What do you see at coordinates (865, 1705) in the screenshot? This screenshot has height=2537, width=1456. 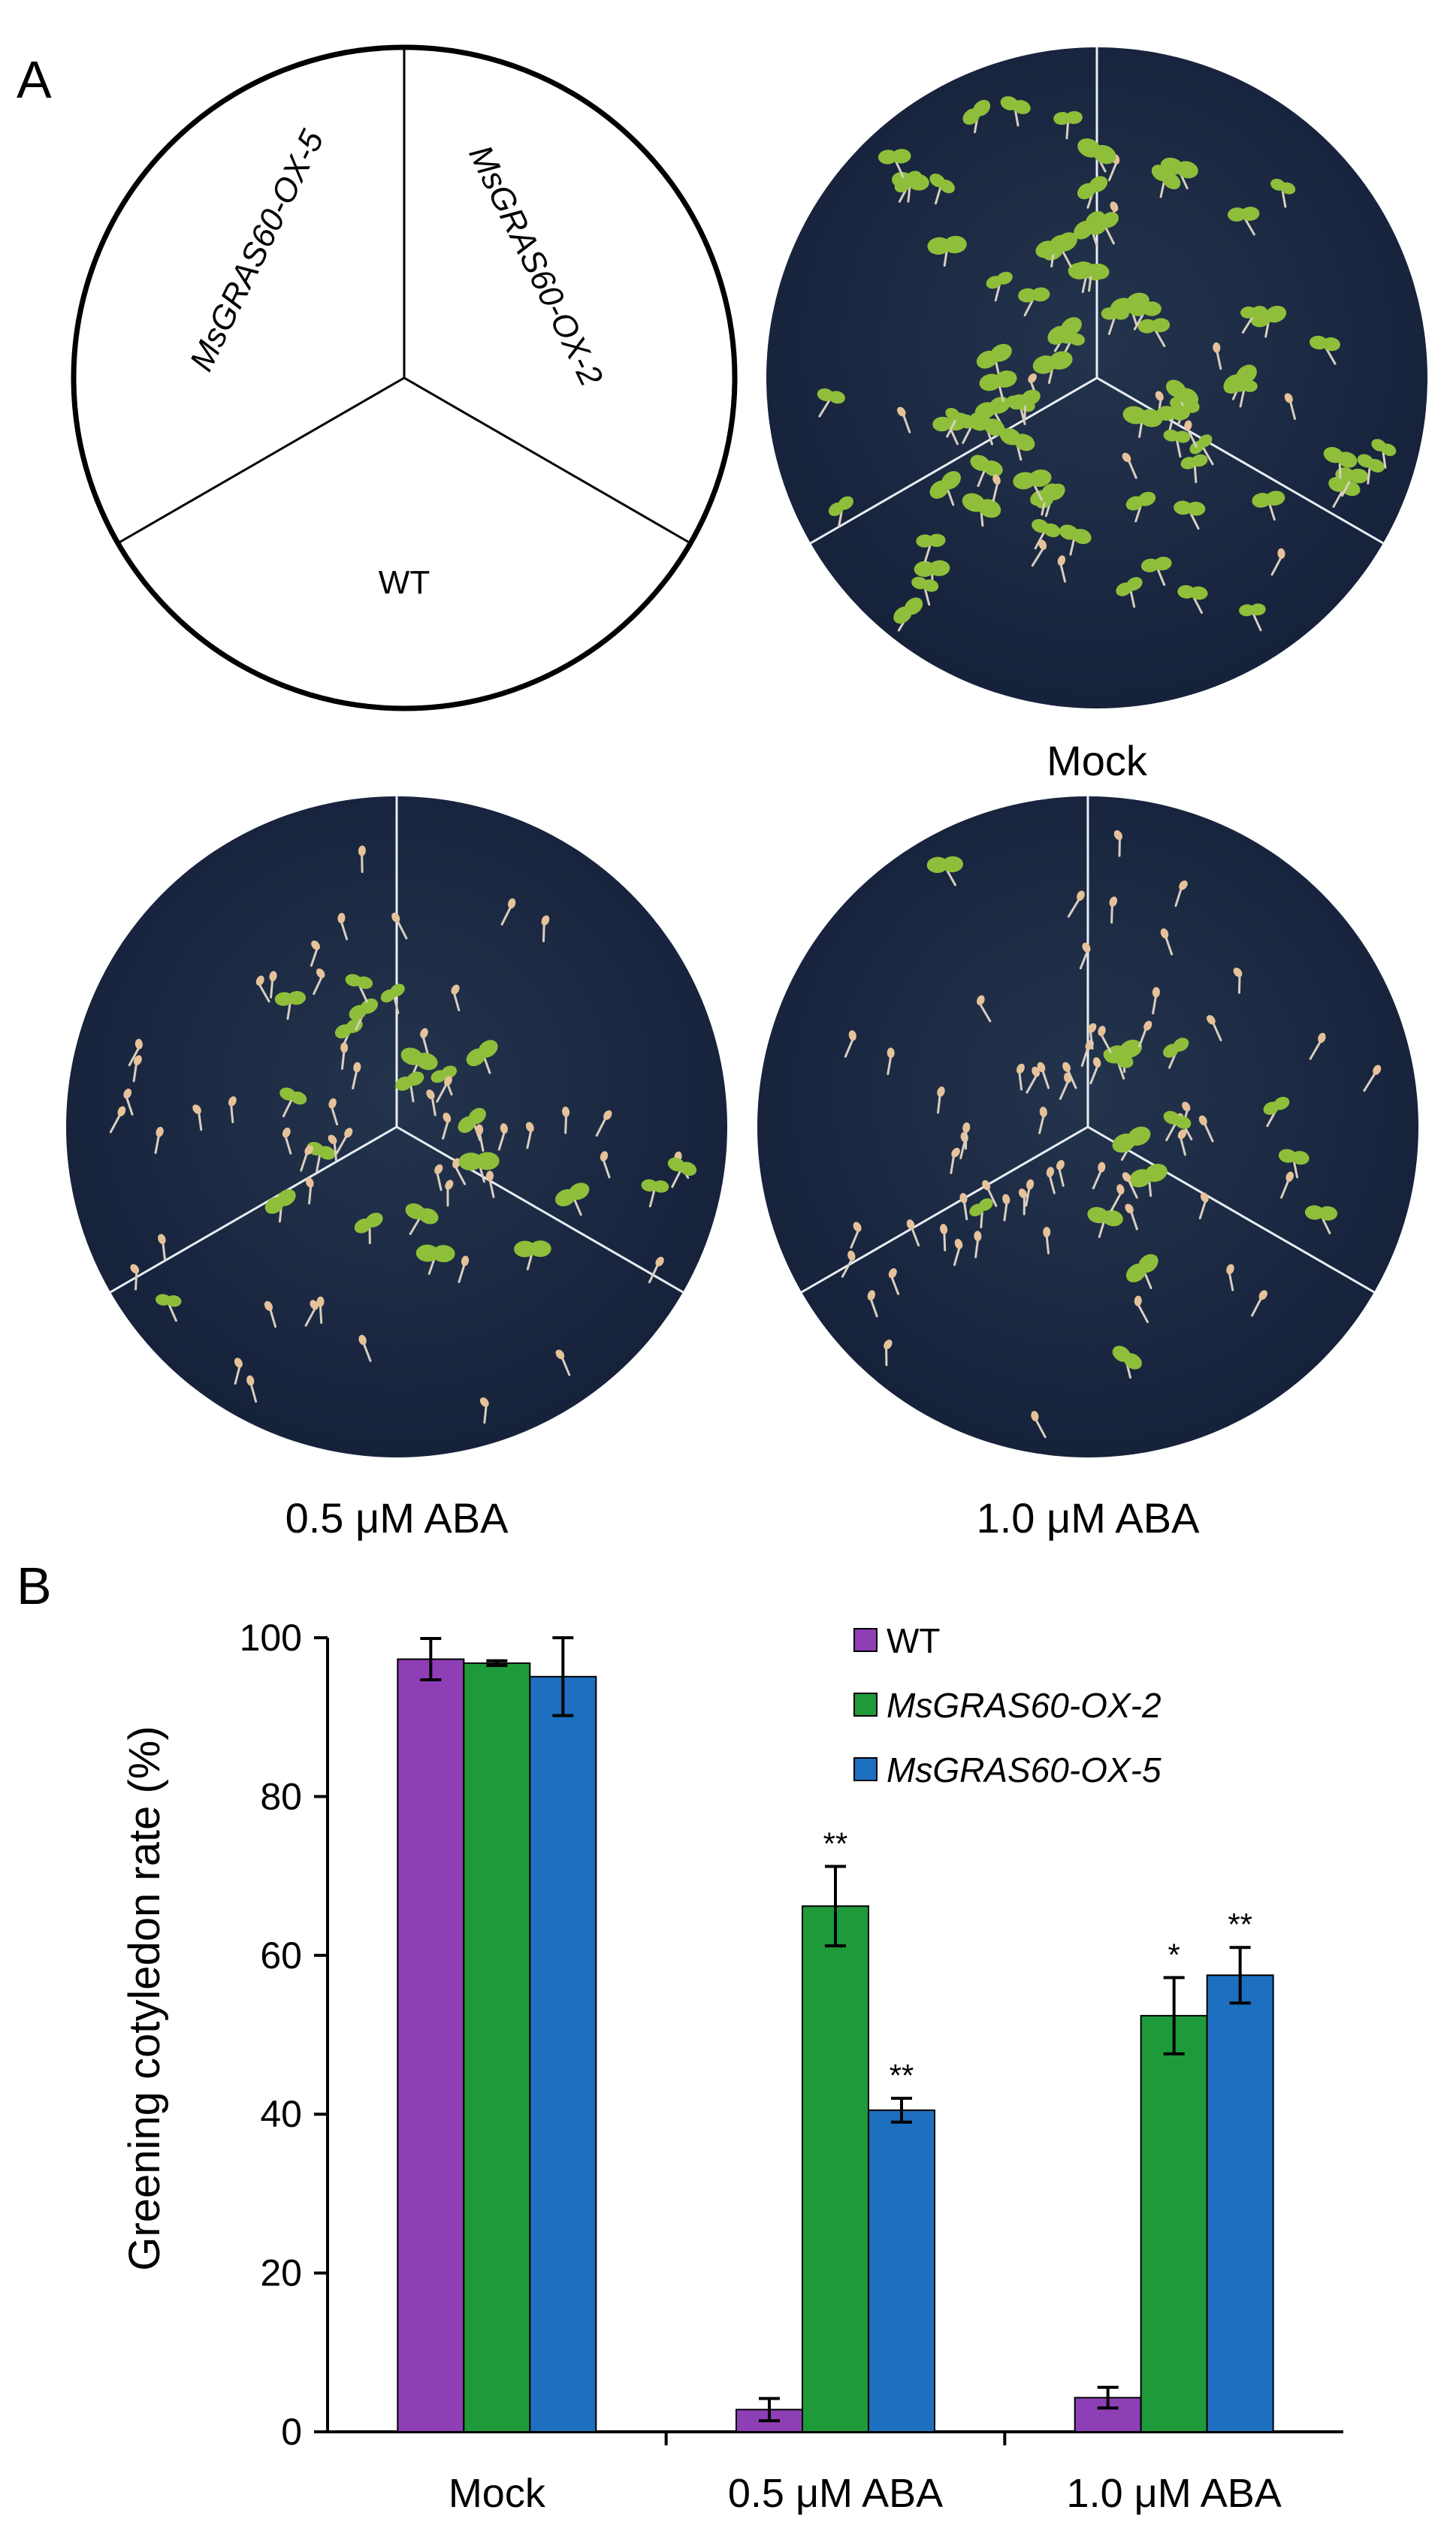 I see `legend-swatch` at bounding box center [865, 1705].